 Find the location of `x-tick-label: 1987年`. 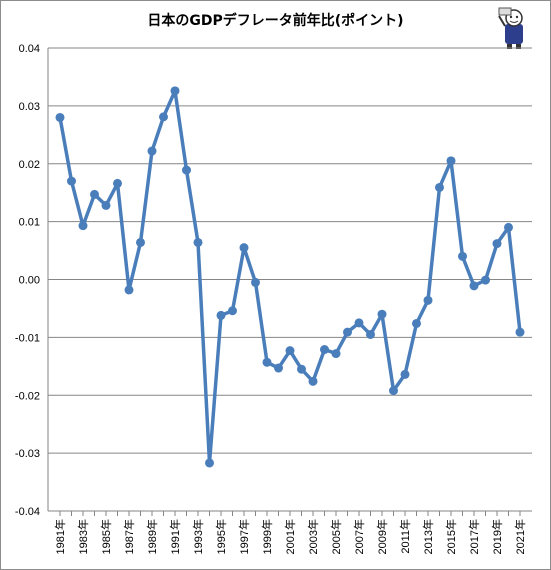

x-tick-label: 1987年 is located at coordinates (129, 536).